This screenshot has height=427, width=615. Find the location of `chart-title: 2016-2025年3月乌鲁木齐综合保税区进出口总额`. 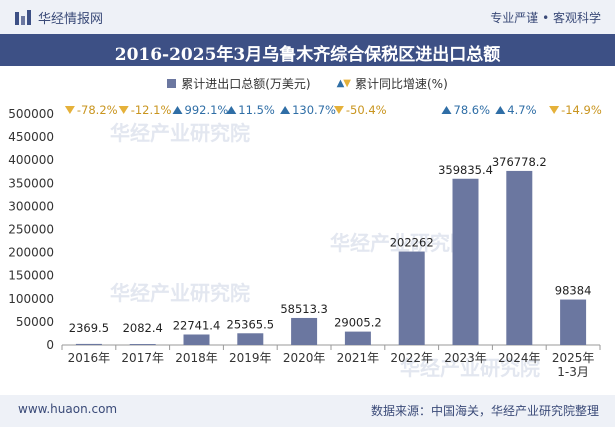

chart-title: 2016-2025年3月乌鲁木齐综合保税区进出口总额 is located at coordinates (307, 55).